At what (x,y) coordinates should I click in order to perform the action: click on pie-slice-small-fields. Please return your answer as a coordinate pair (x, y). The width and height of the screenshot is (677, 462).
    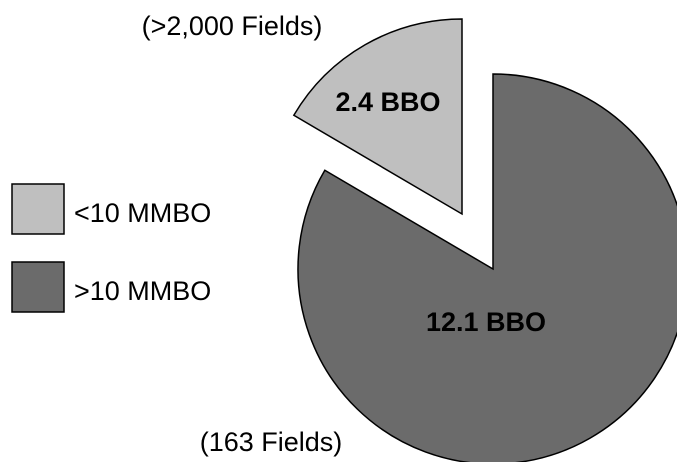
    Looking at the image, I should click on (377, 117).